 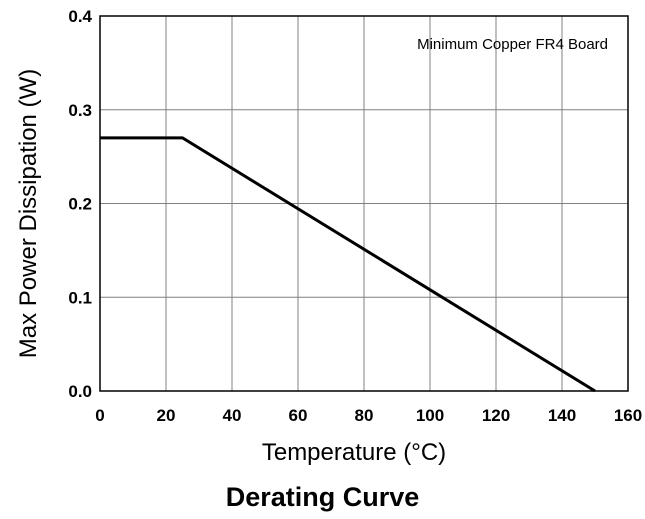 I want to click on figure-caption: Derating Curve, so click(x=322, y=497).